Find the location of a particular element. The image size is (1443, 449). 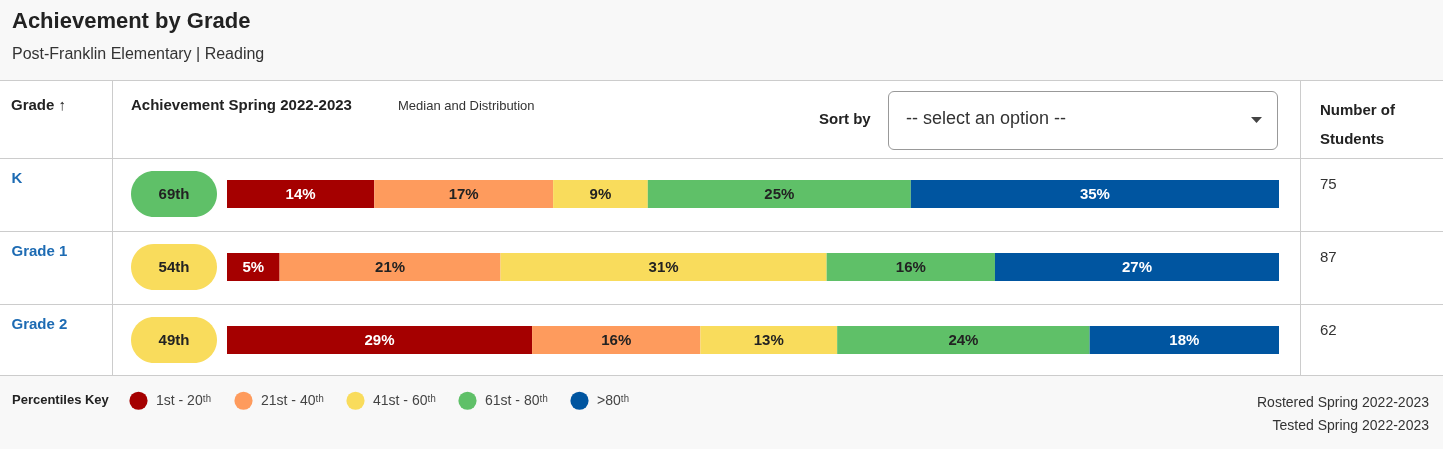

y-axis-title: Grade ↑ is located at coordinates (39, 104).